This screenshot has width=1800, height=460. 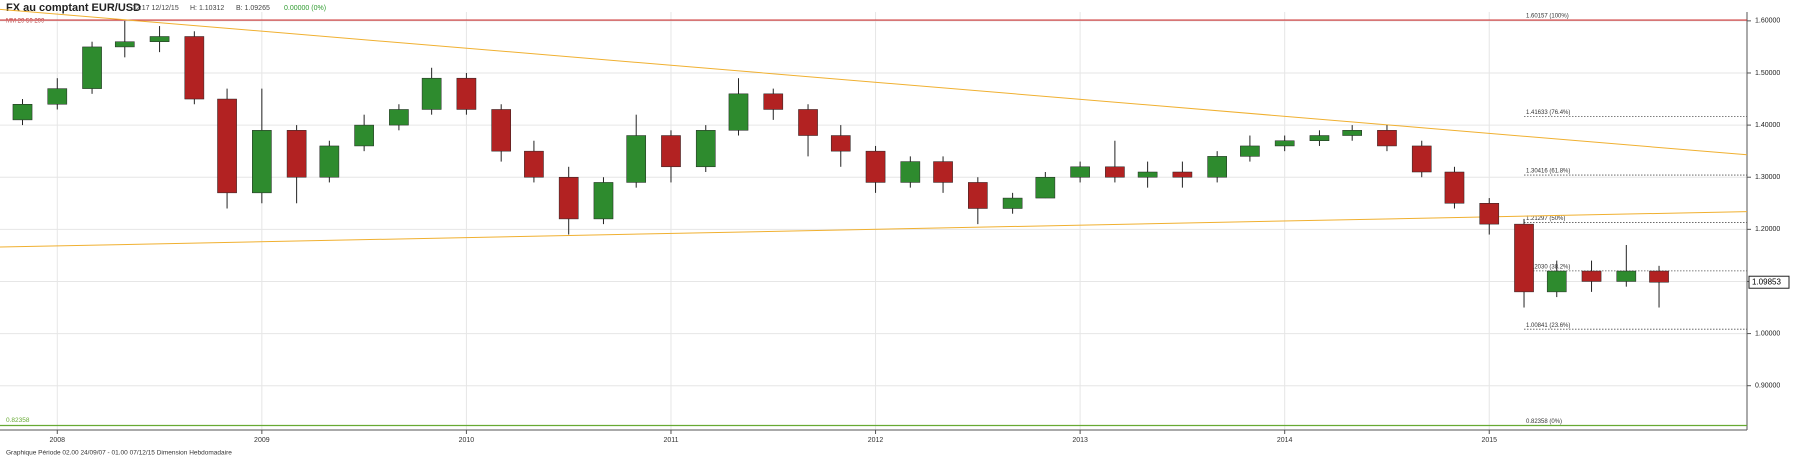 What do you see at coordinates (305, 8) in the screenshot?
I see `header-change: 0.00000 (0%)` at bounding box center [305, 8].